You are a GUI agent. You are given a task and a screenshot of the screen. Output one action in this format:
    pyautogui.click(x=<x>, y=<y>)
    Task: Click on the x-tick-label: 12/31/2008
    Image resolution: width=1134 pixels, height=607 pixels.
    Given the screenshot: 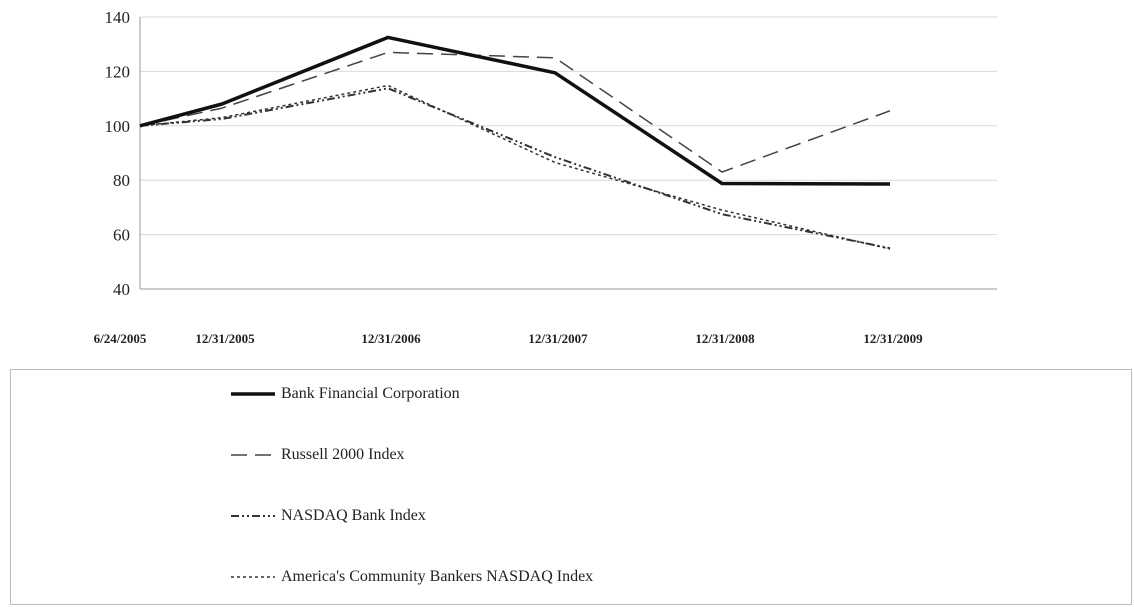 What is the action you would take?
    pyautogui.click(x=725, y=338)
    